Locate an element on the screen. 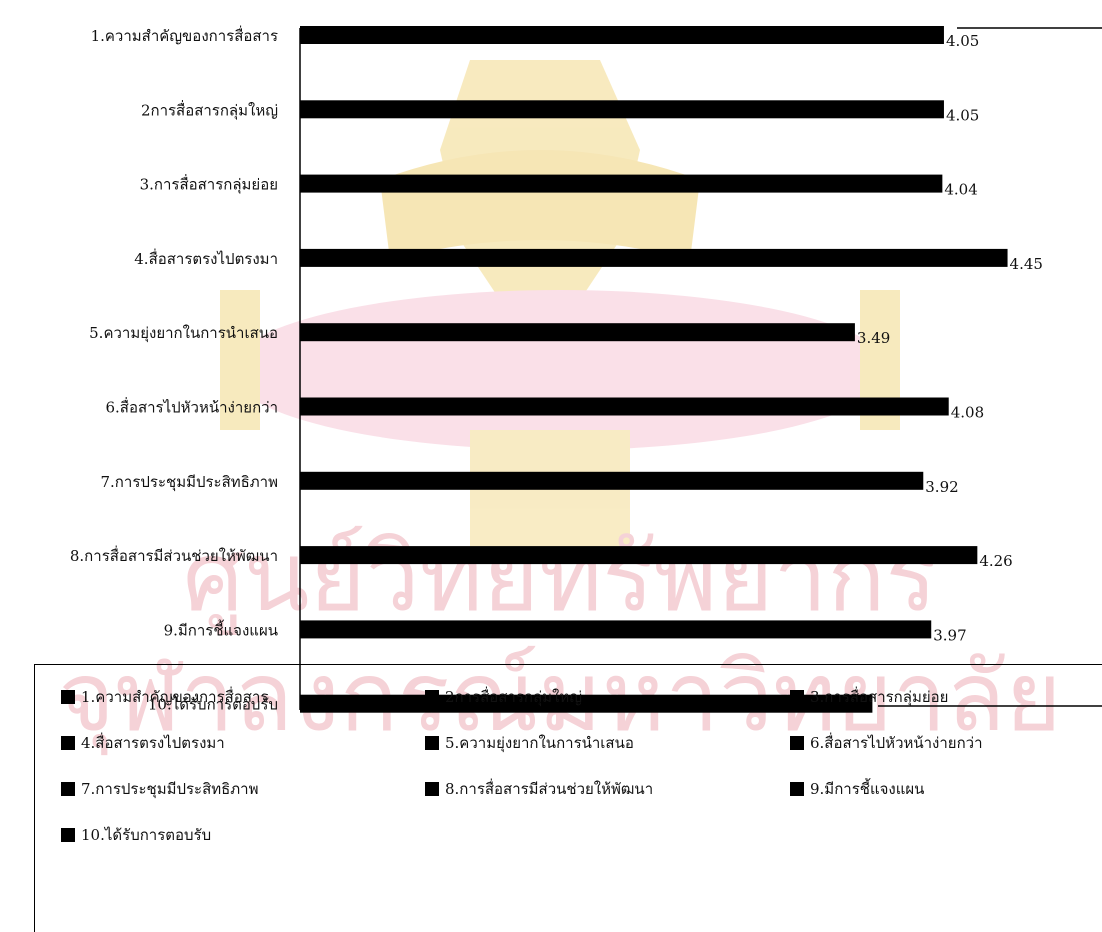 Image resolution: width=1102 pixels, height=932 pixels. value-label-1: 4.05 is located at coordinates (962, 41).